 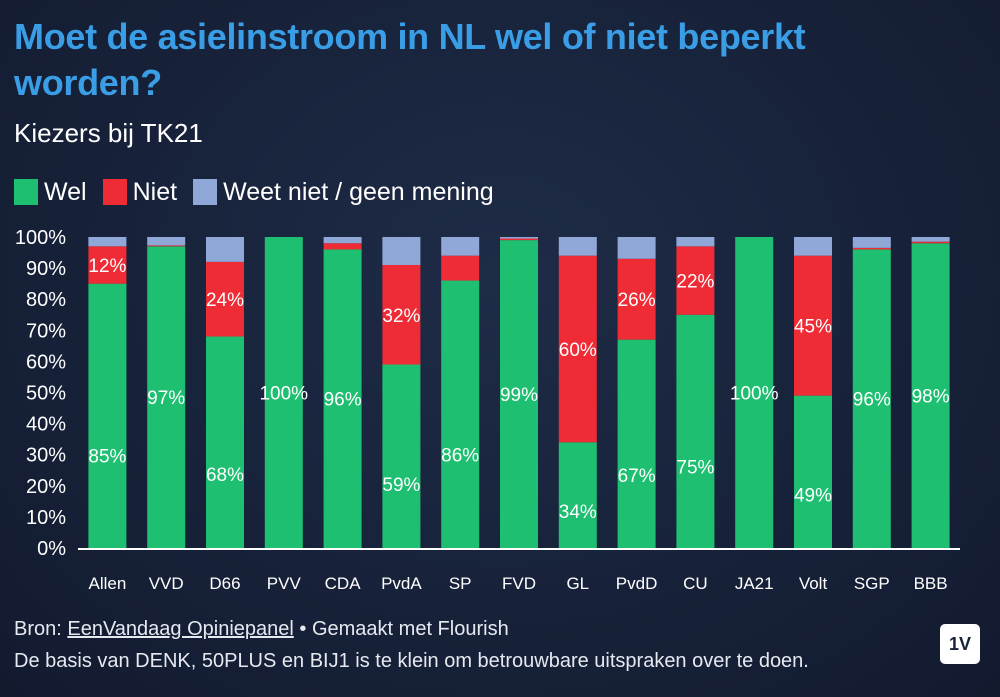 What do you see at coordinates (813, 496) in the screenshot?
I see `data-label: 49%` at bounding box center [813, 496].